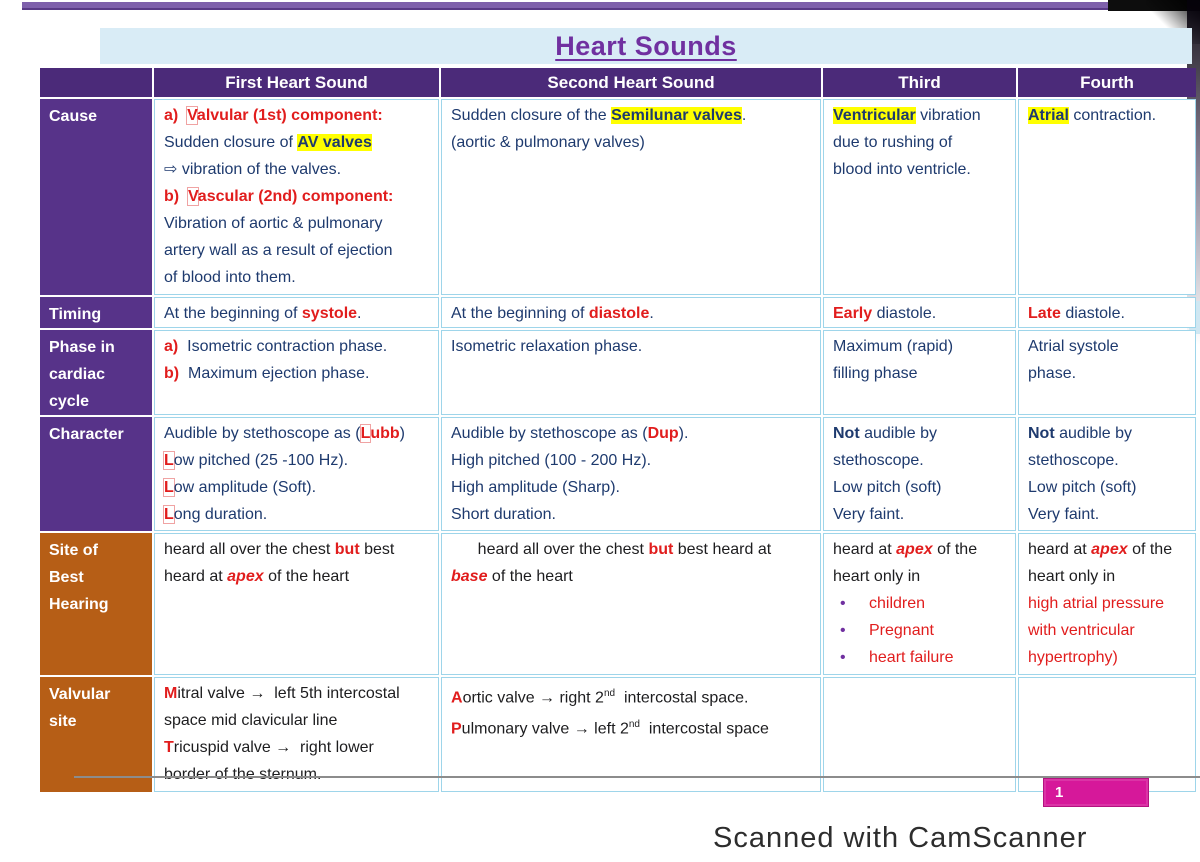 The height and width of the screenshot is (862, 1200). I want to click on table-cell: Atrial contraction., so click(1107, 197).